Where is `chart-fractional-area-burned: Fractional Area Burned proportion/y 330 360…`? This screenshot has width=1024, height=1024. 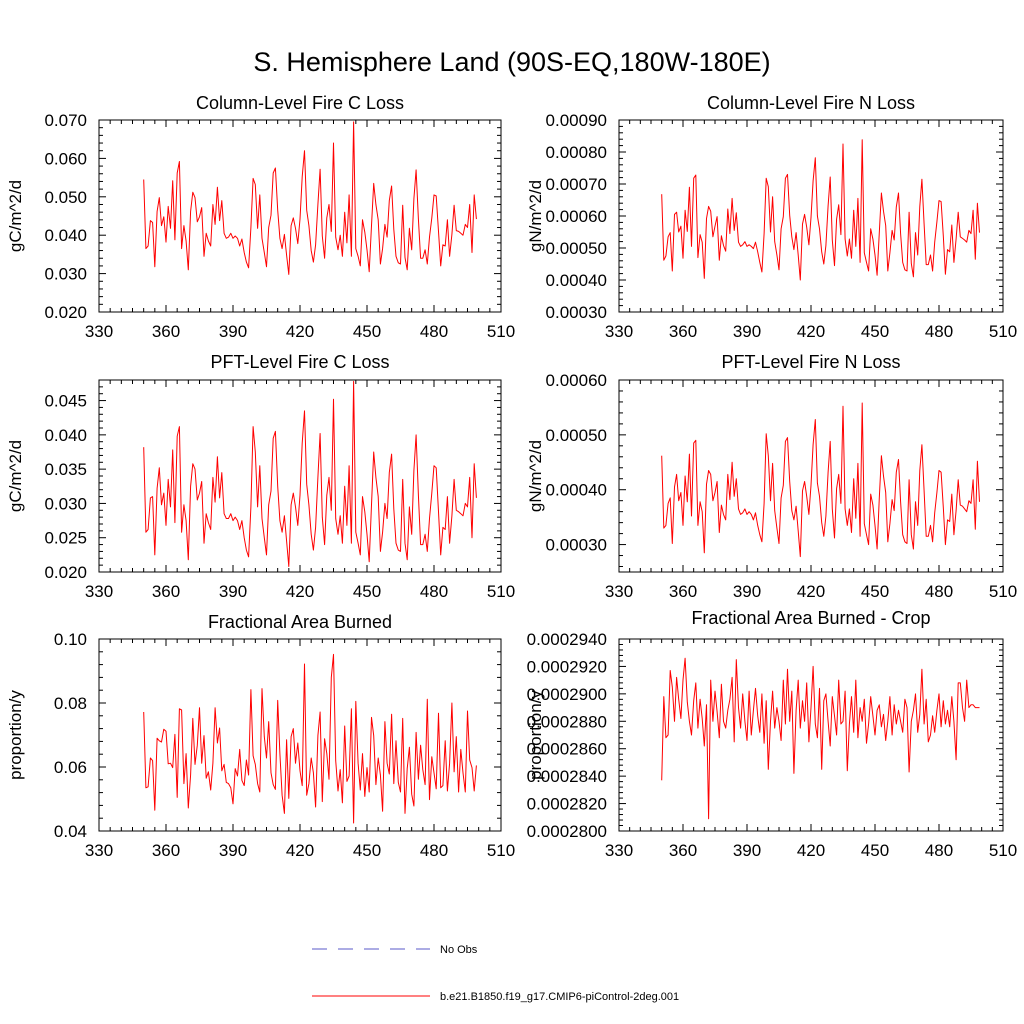 chart-fractional-area-burned: Fractional Area Burned proportion/y 330 360… is located at coordinates (260, 736).